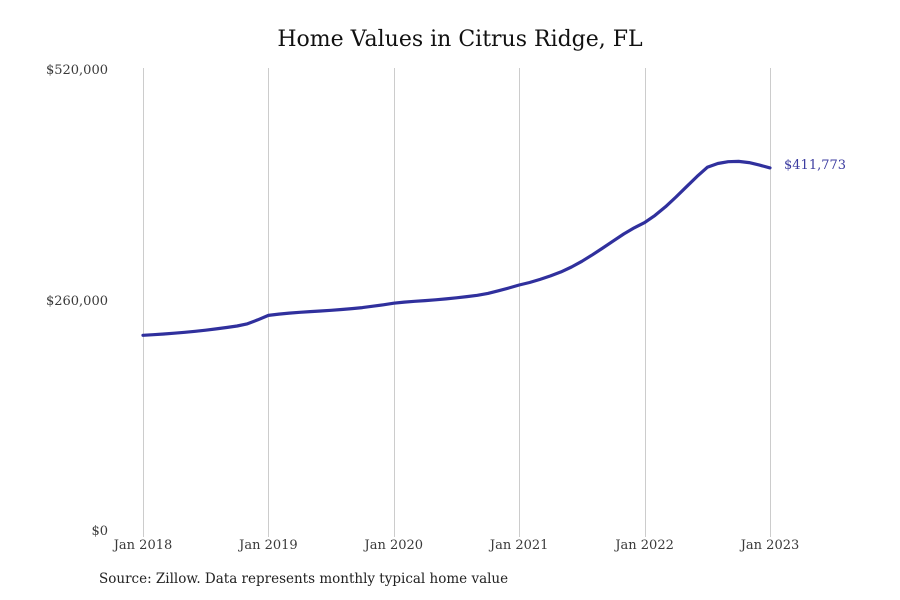  I want to click on y-tick-label-0: $0, so click(99, 531).